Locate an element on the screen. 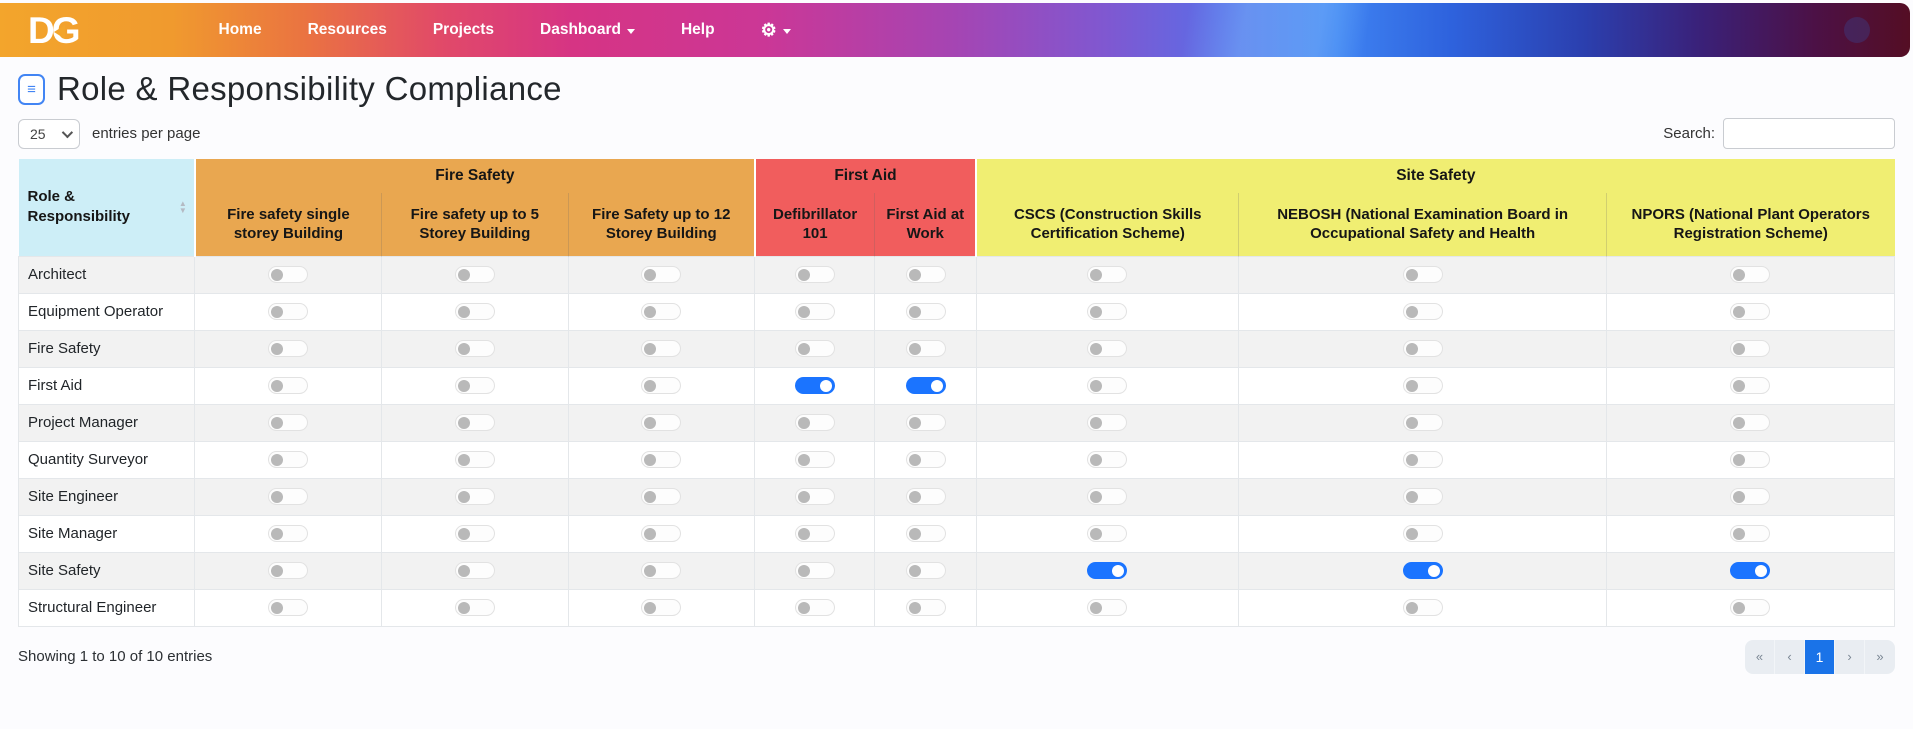  nav-item-resources: Resources is located at coordinates (347, 30).